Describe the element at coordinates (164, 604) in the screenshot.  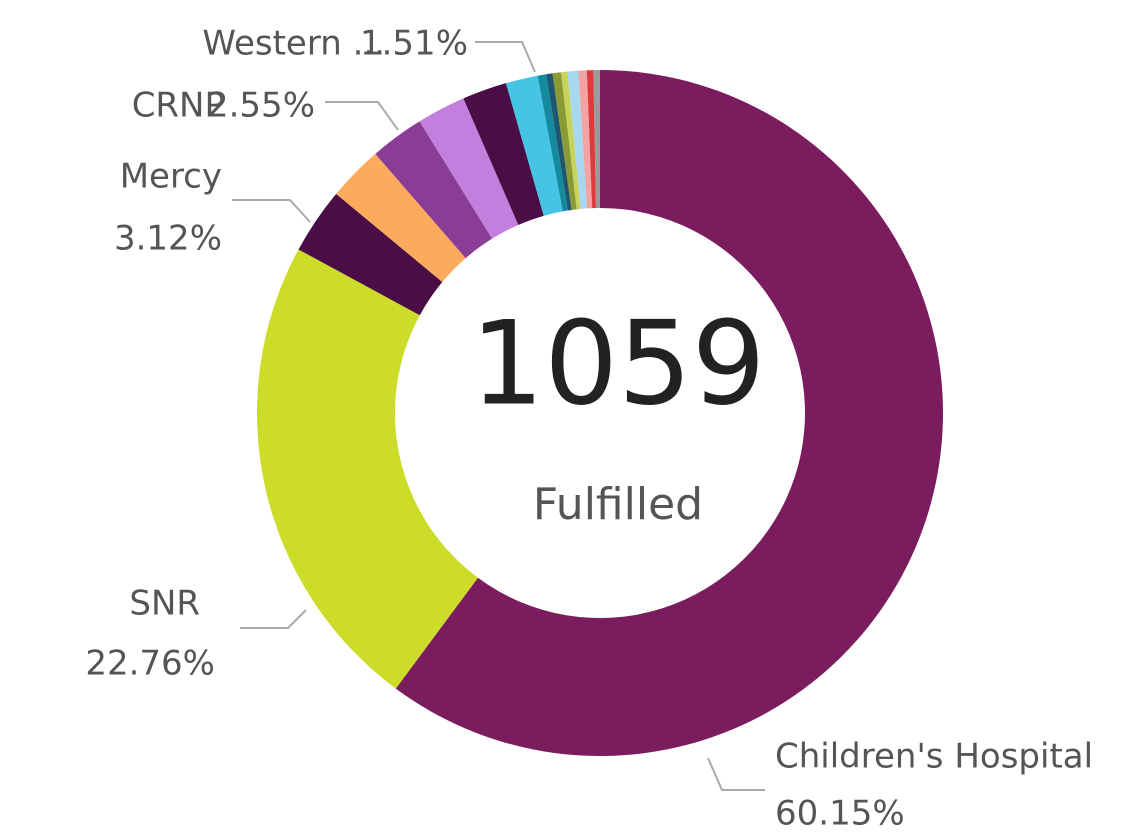
I see `slice-name: SNR` at that location.